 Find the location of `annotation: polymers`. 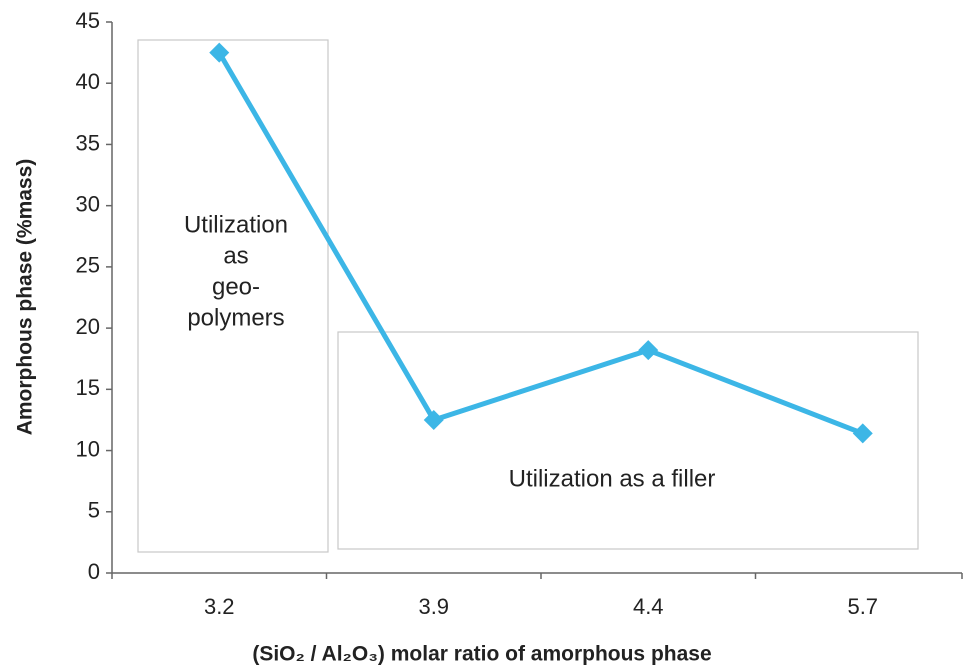

annotation: polymers is located at coordinates (235, 317).